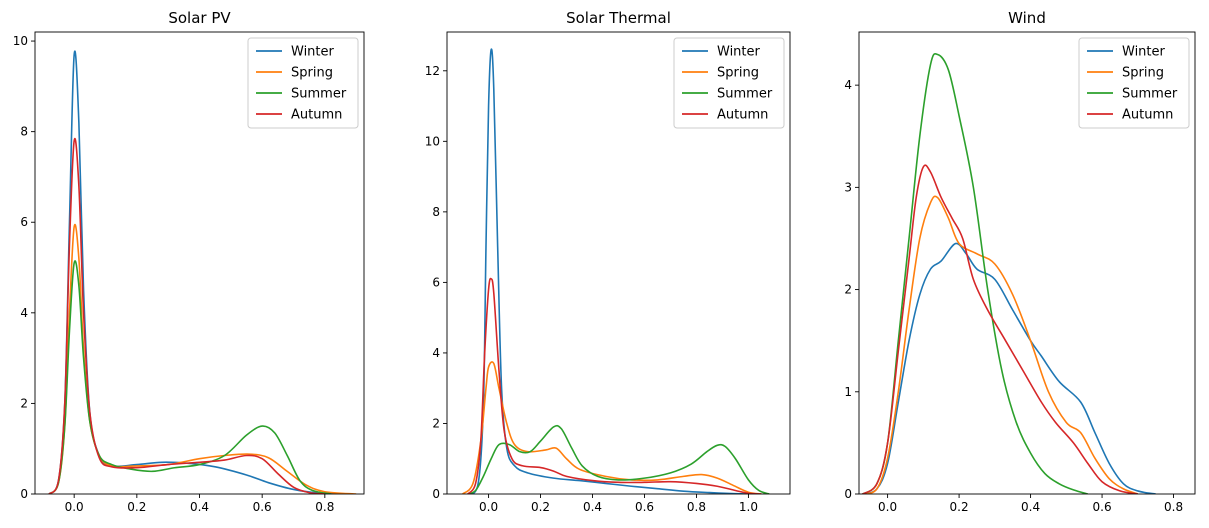 This screenshot has width=1209, height=528. Describe the element at coordinates (618, 18) in the screenshot. I see `chart-title: Solar Thermal` at that location.